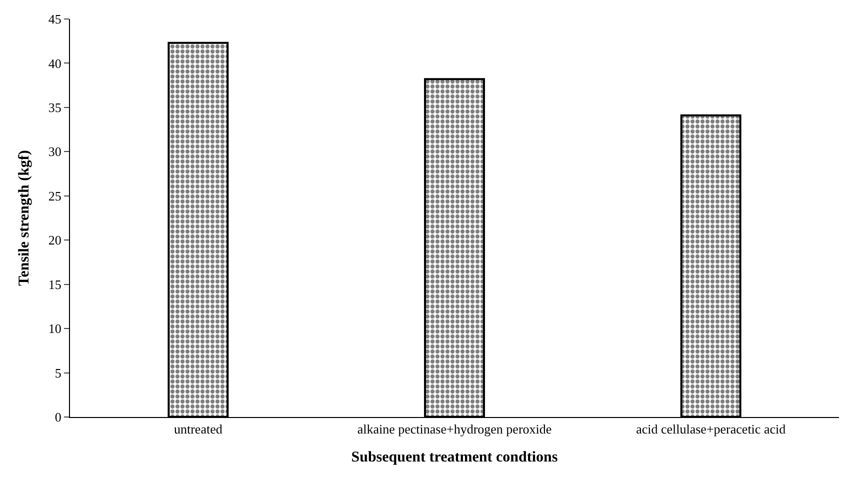 This screenshot has height=477, width=859. What do you see at coordinates (711, 429) in the screenshot?
I see `x-tick-label: acid cellulase+peracetic acid` at bounding box center [711, 429].